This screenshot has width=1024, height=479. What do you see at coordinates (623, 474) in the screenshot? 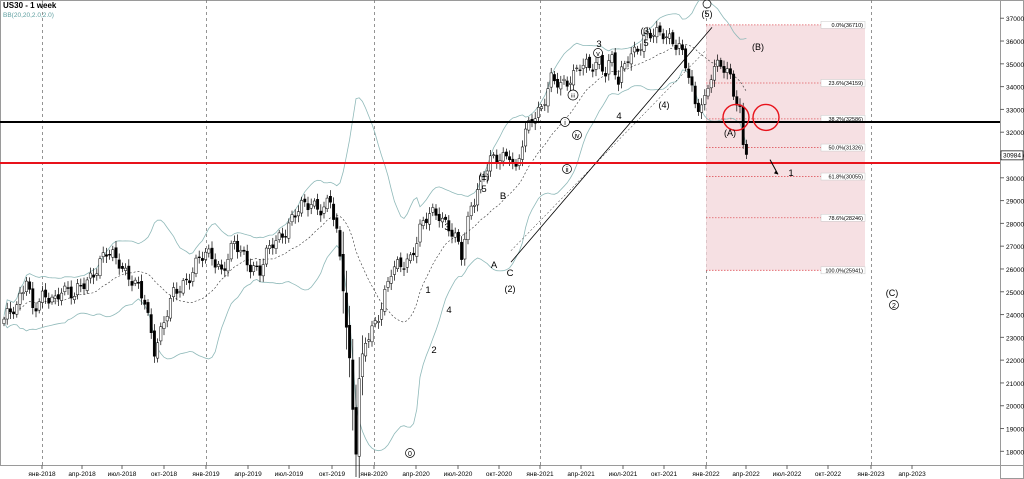
I see `x-tick-label: июл-2021` at bounding box center [623, 474].